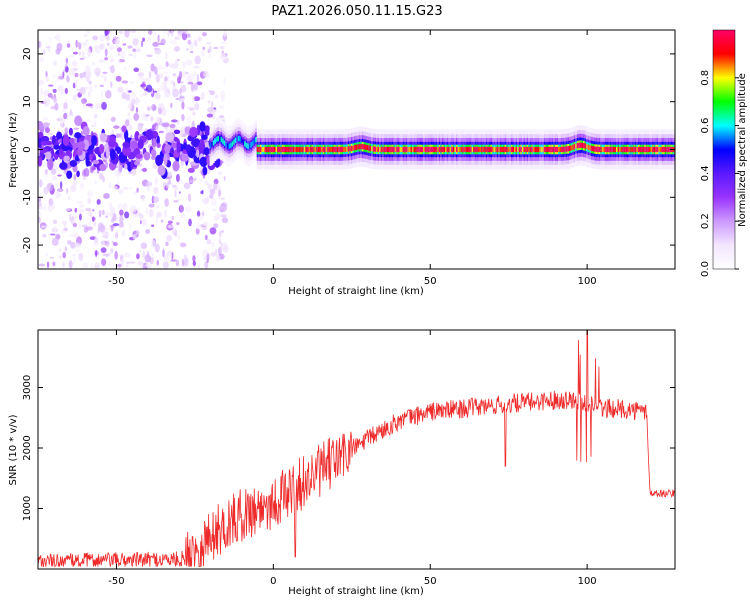  What do you see at coordinates (27, 447) in the screenshot?
I see `snr-ytick-label: 2000` at bounding box center [27, 447].